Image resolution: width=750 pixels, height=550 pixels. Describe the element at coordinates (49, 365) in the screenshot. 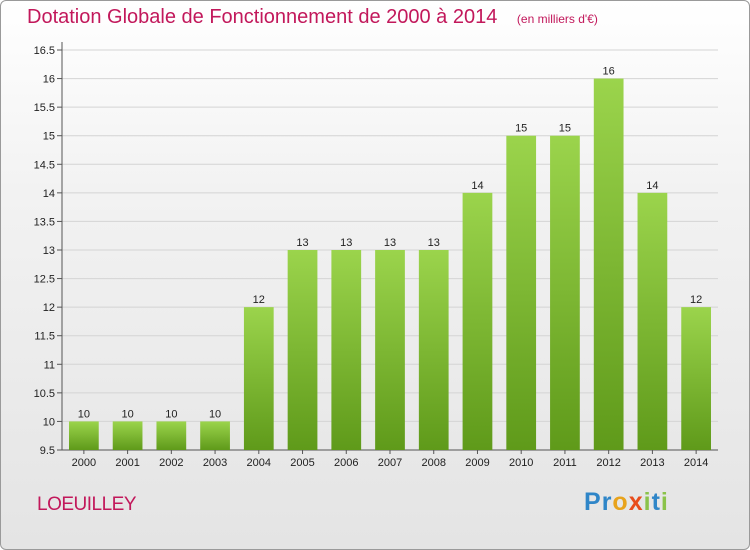

I see `y-tick-label: 11` at that location.